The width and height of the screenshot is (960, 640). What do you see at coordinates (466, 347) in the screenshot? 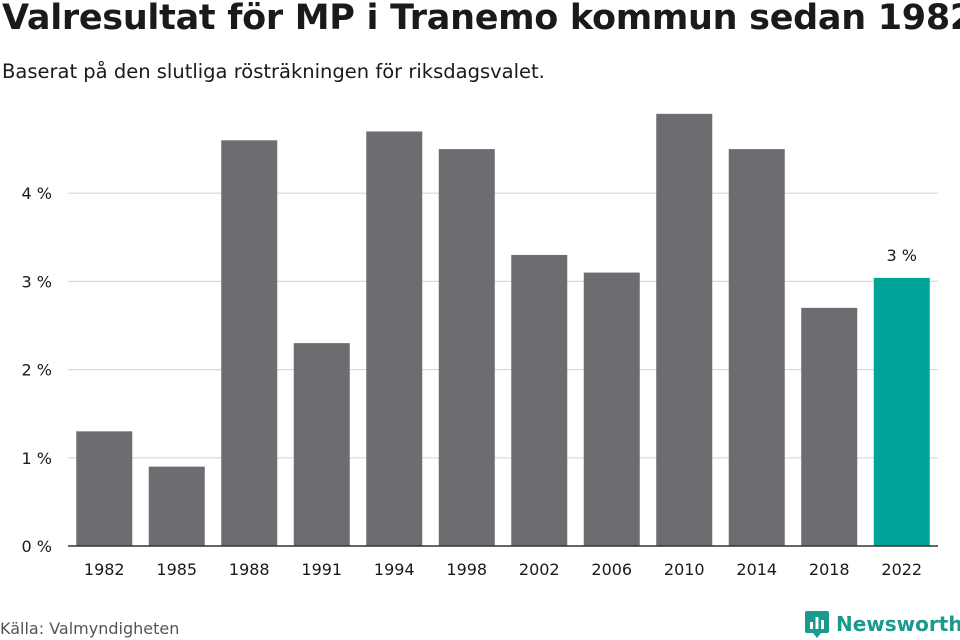
I see `bar-1998` at bounding box center [466, 347].